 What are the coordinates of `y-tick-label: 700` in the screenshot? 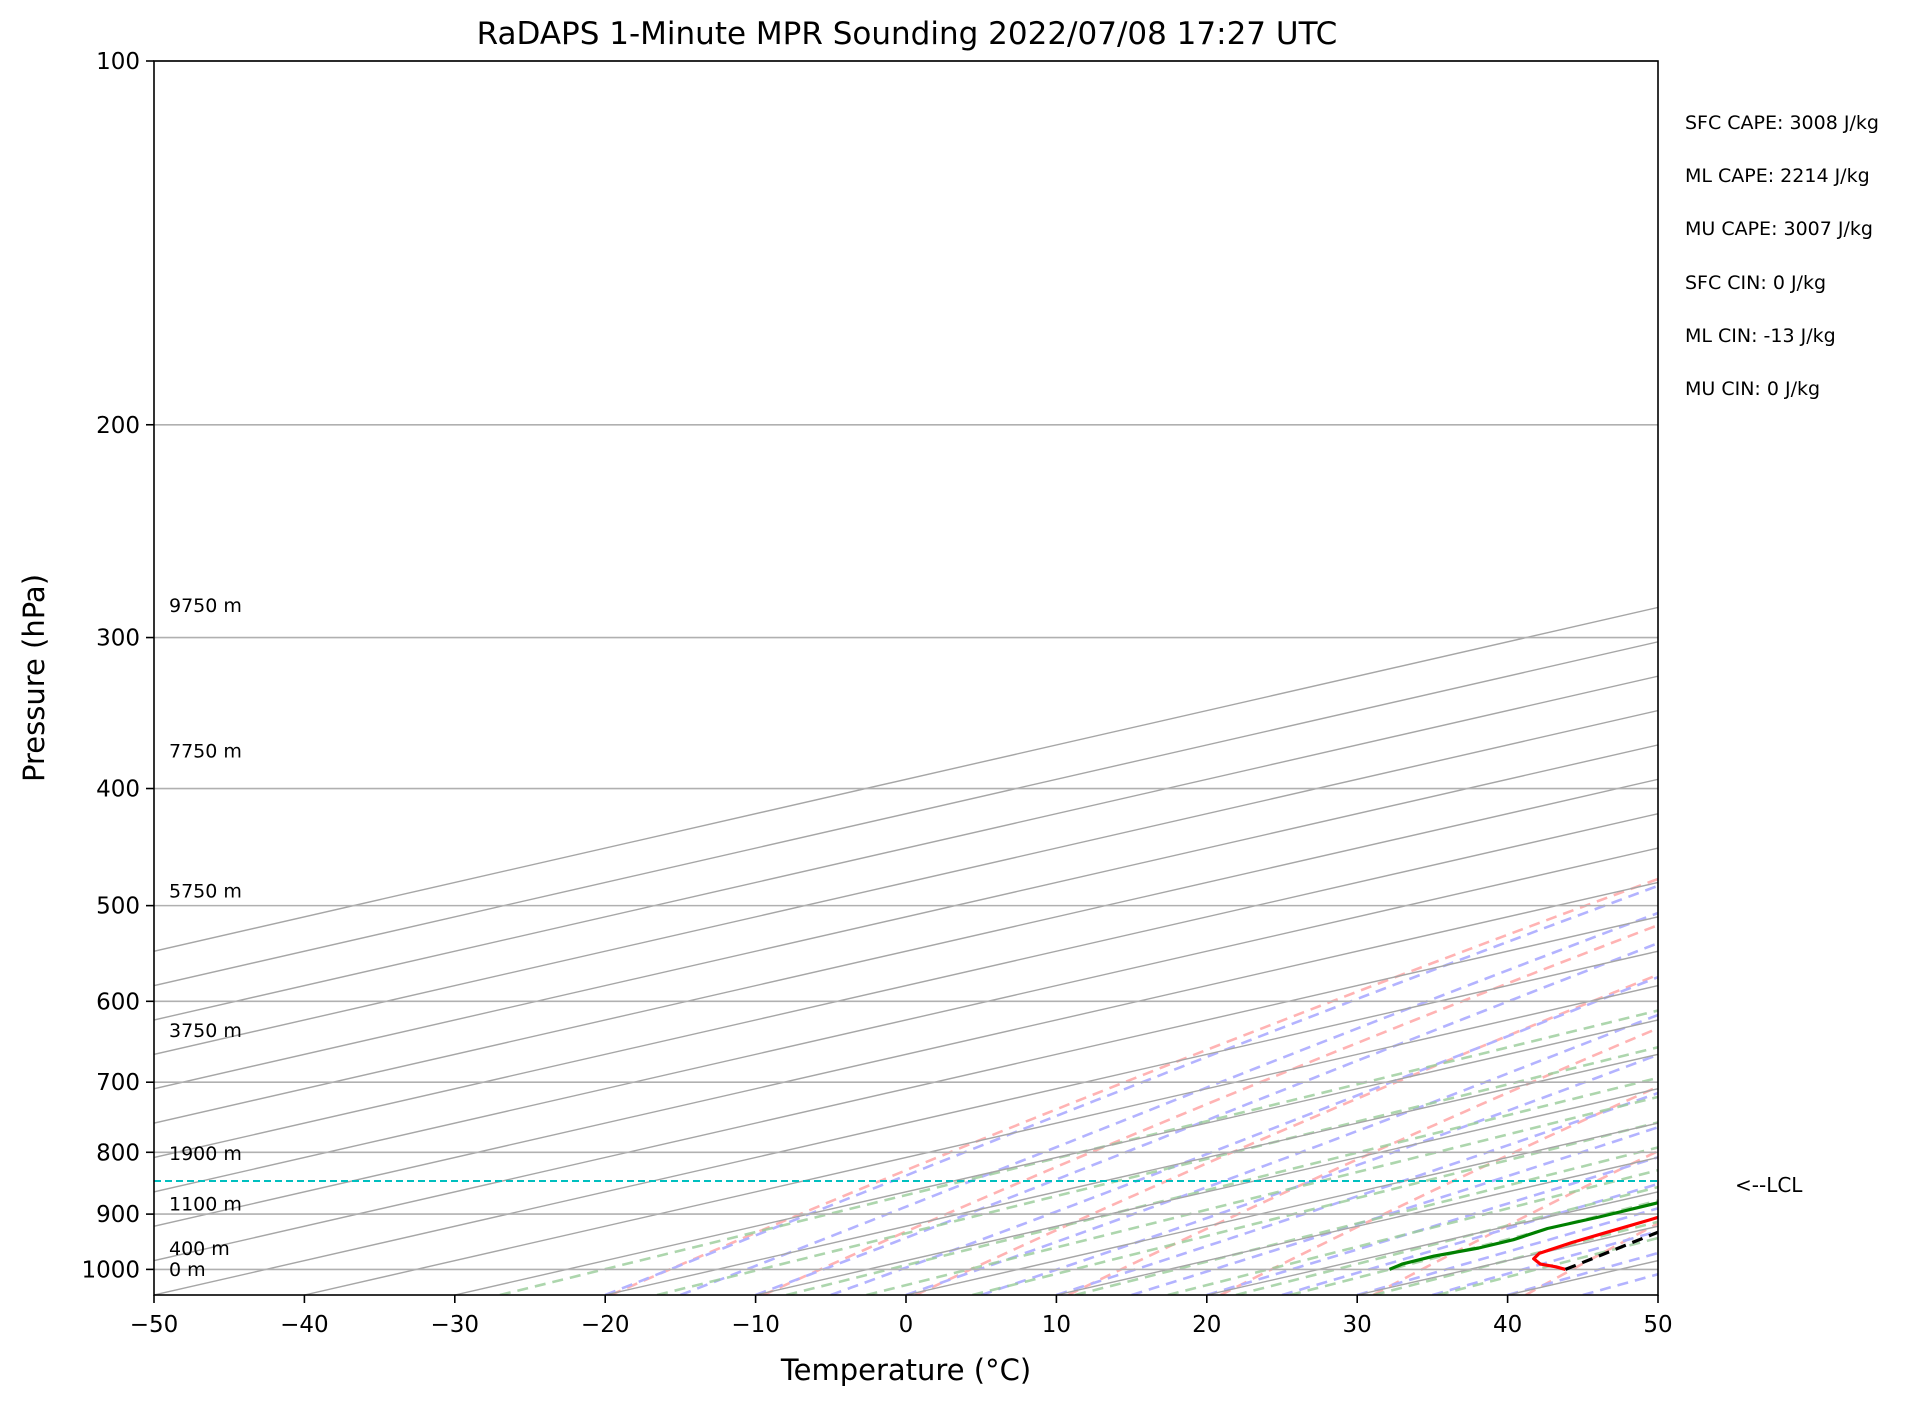 It's located at (118, 1083).